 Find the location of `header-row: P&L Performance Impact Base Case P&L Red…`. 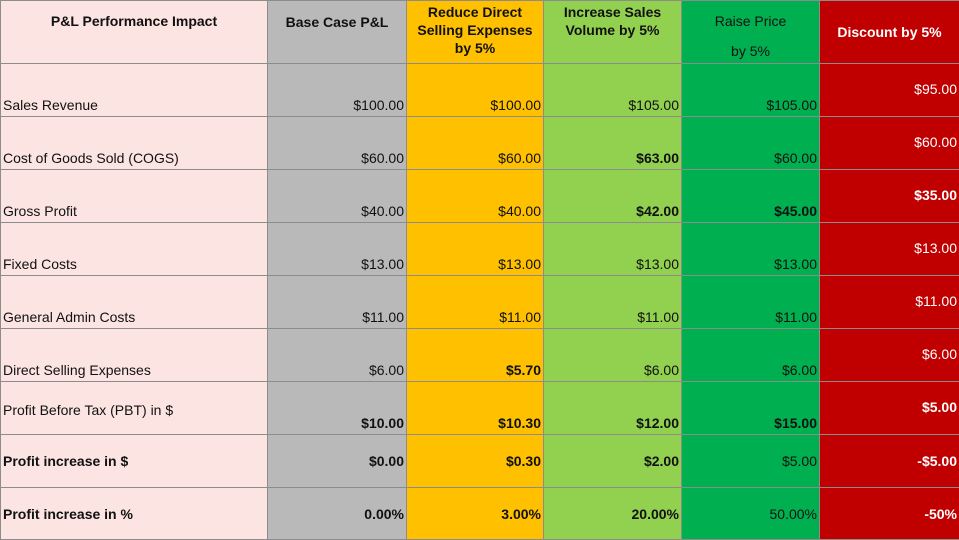

header-row: P&L Performance Impact Base Case P&L Red… is located at coordinates (480, 32).